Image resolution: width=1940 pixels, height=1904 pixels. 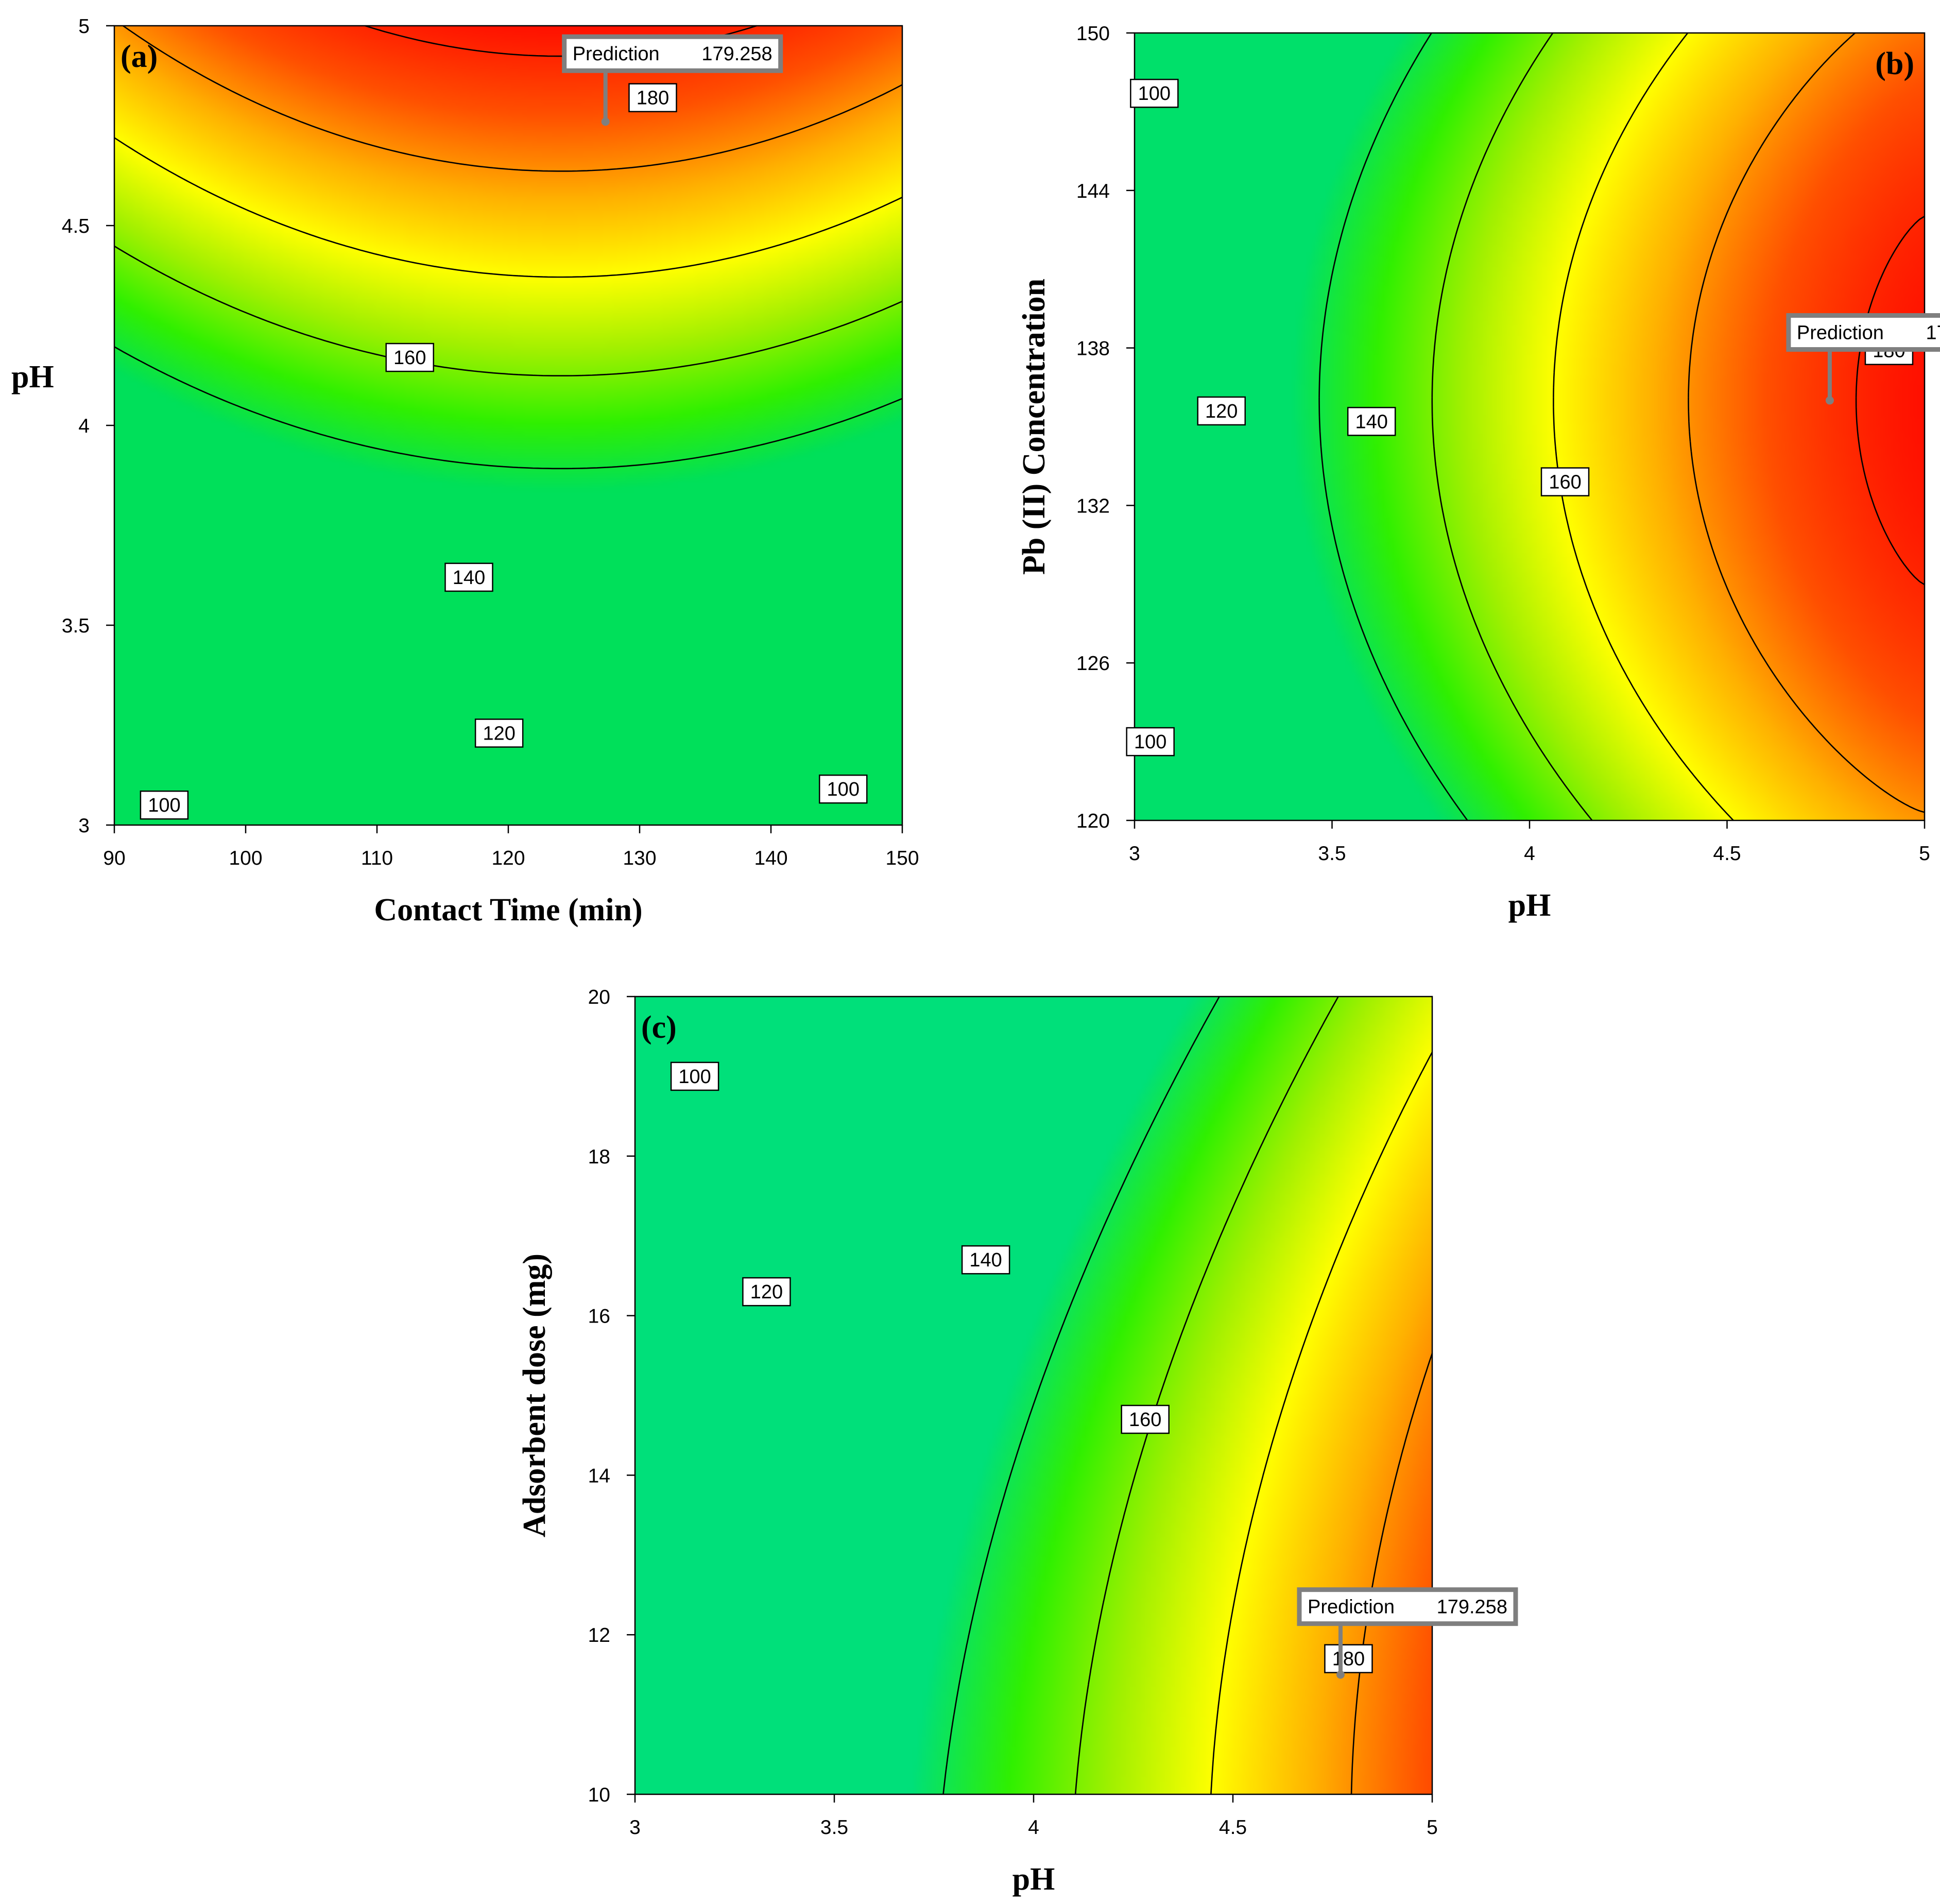 I want to click on y-axis-title: Adsorbent dose (mg), so click(x=534, y=1395).